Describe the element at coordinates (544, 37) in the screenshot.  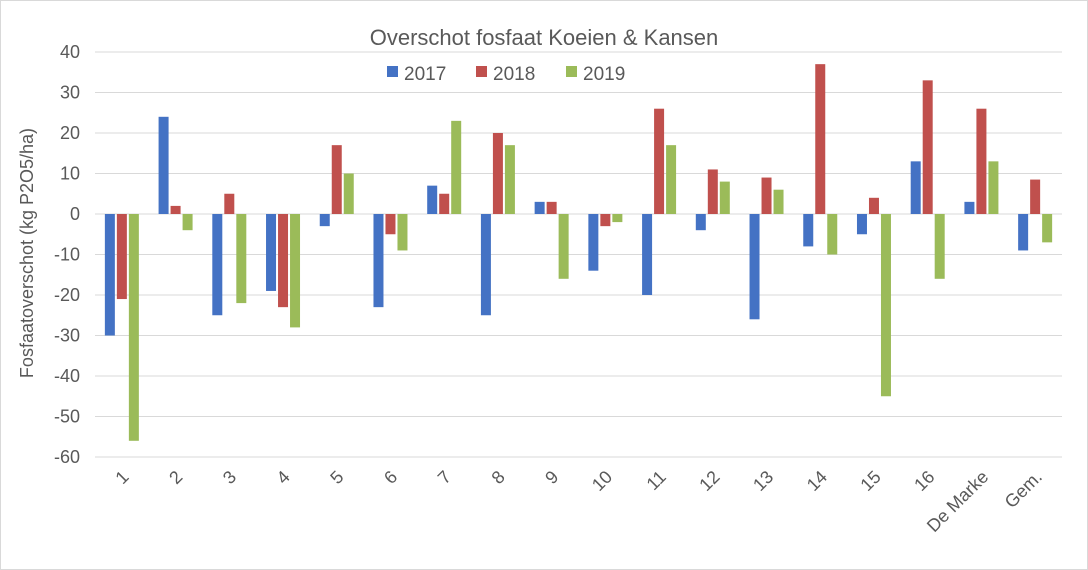
I see `chart-title: Overschot fosfaat Koeien & Kansen` at that location.